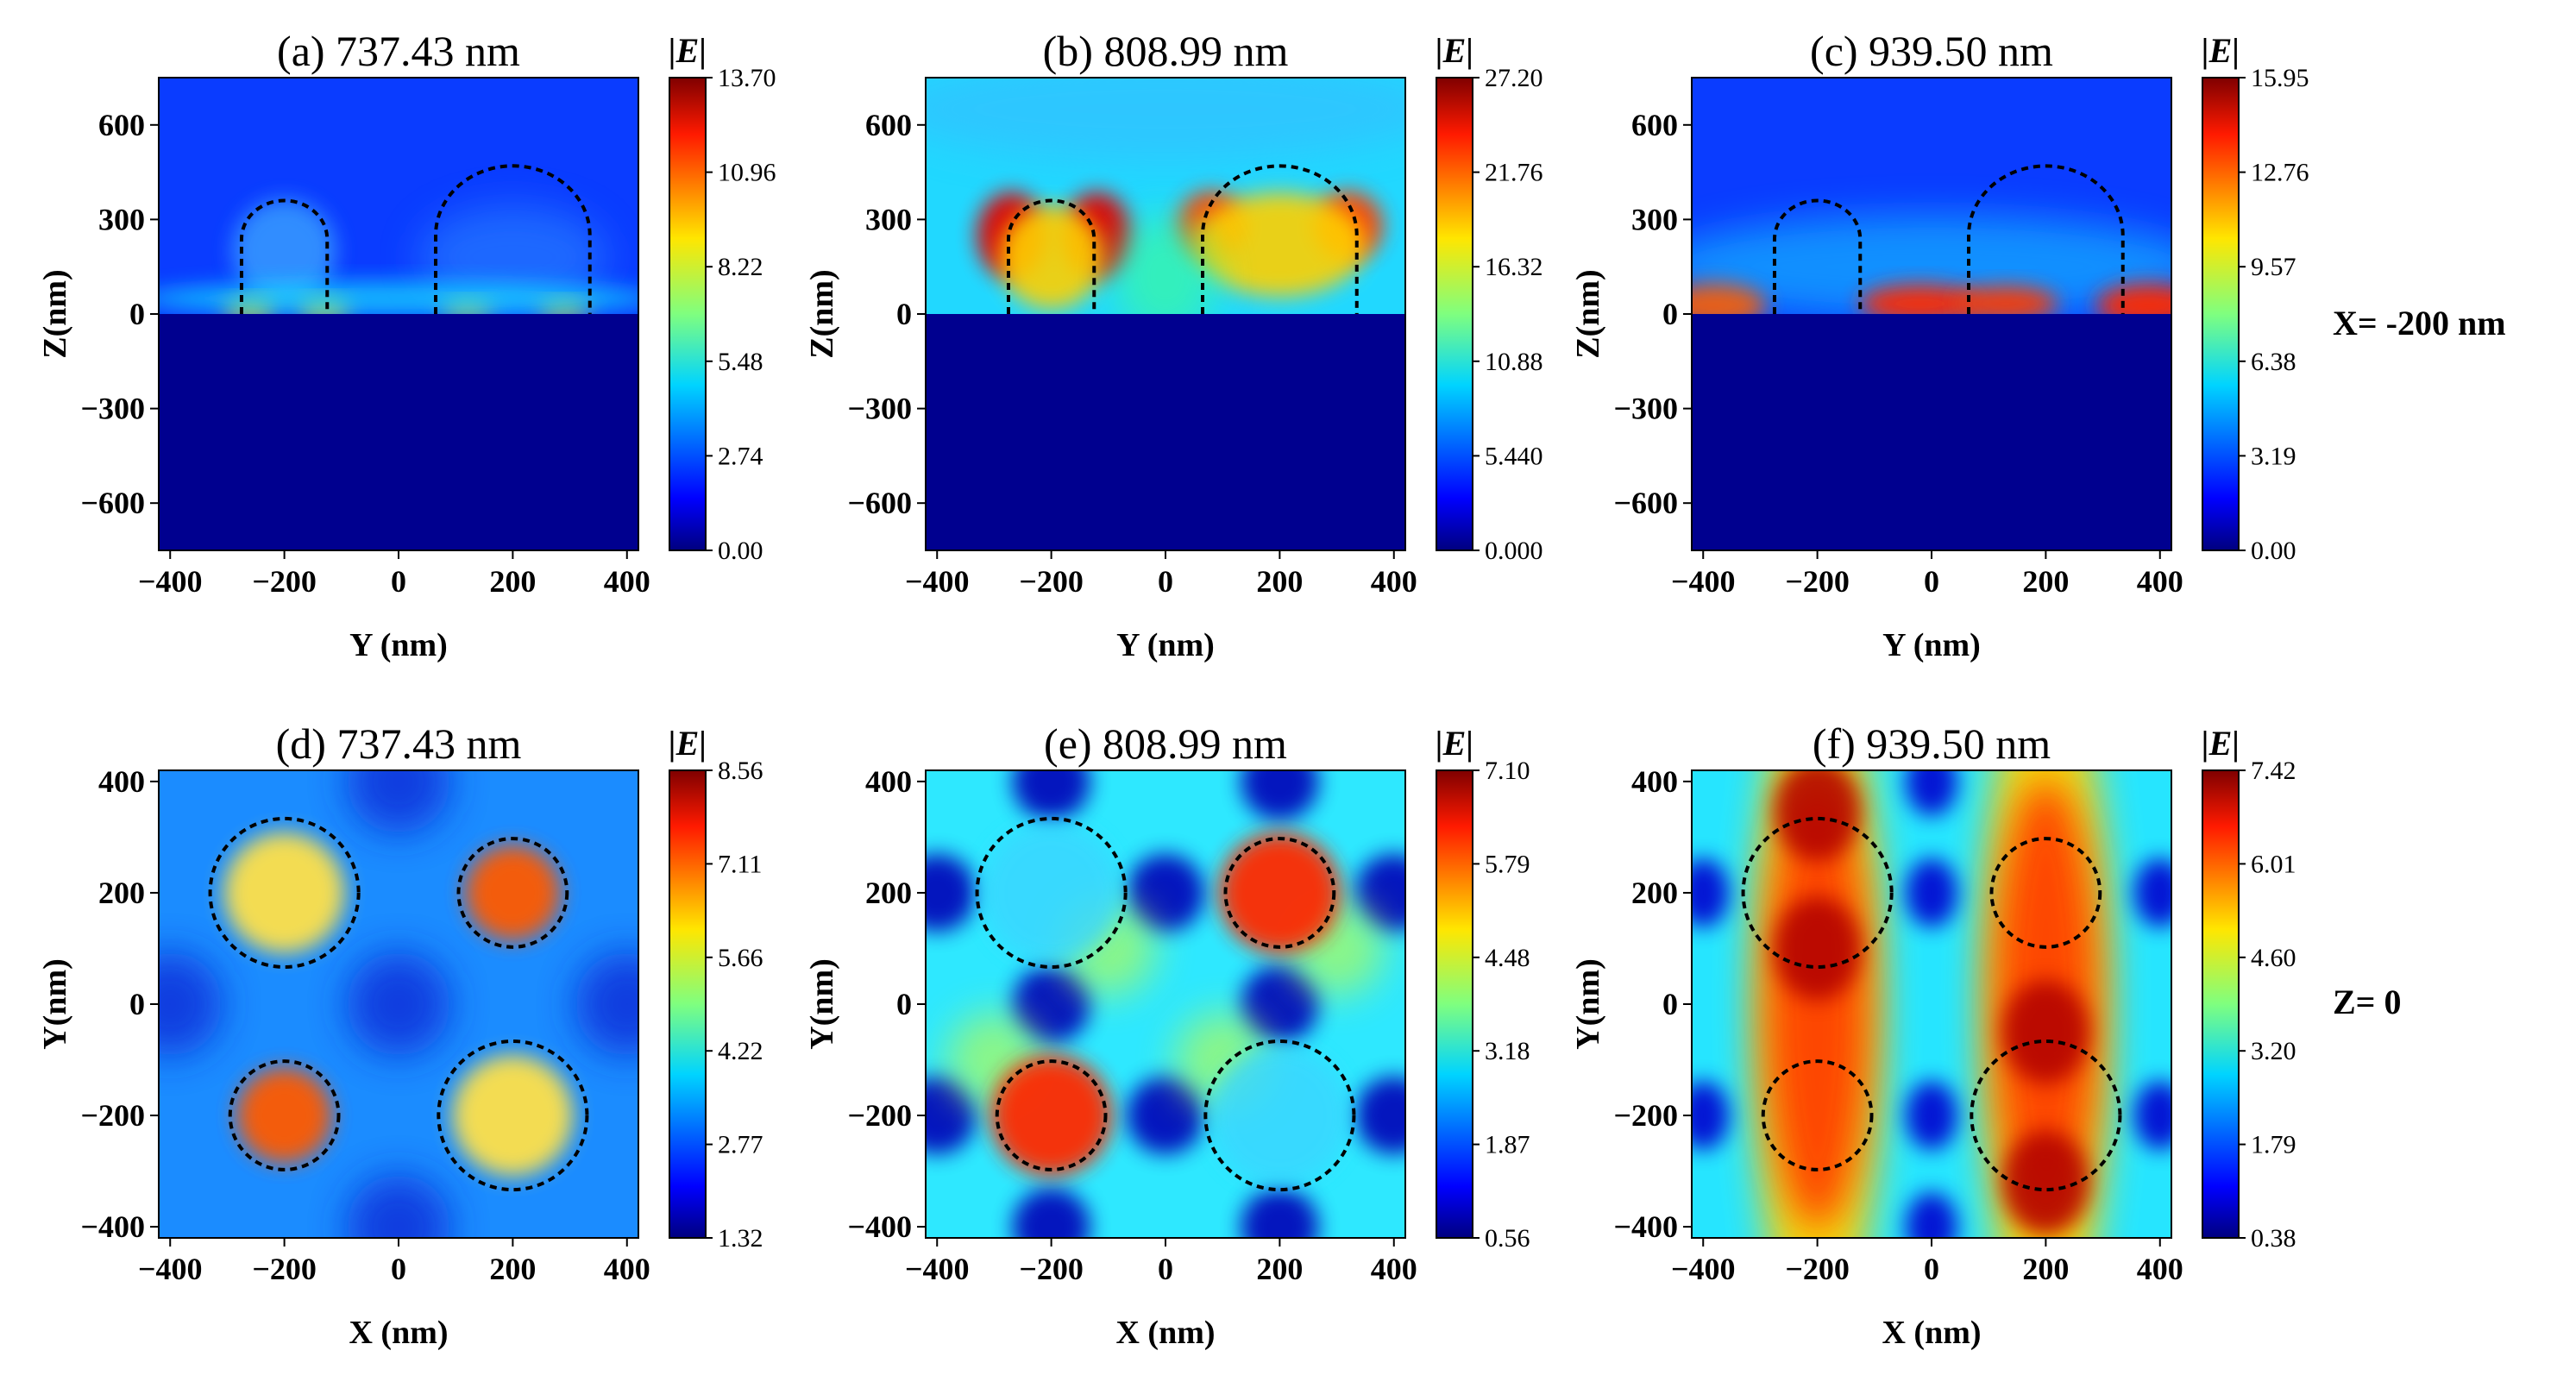 This screenshot has height=1388, width=2576. I want to click on colorbar-tick-label: 7.42, so click(2273, 771).